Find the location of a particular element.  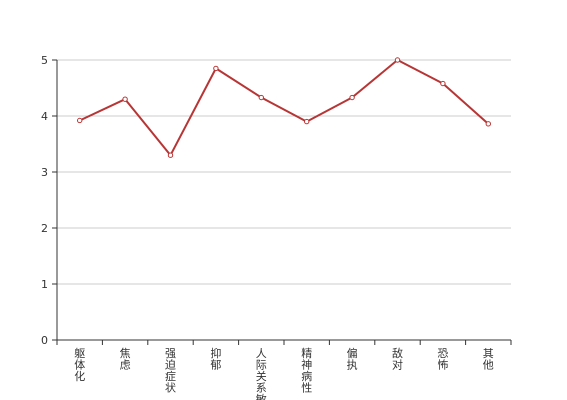

y-axis: 0 1 2 3 4 5 is located at coordinates (49, 200).